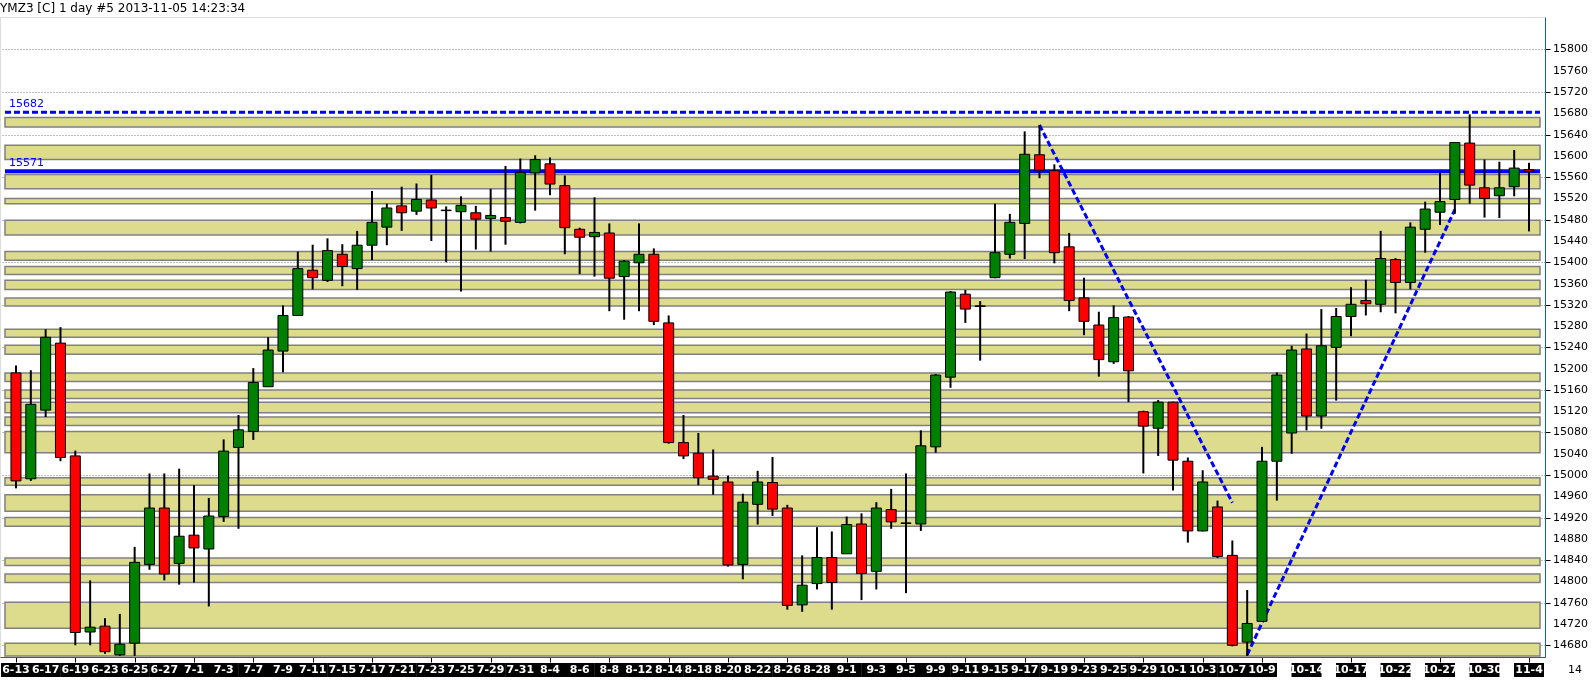 The height and width of the screenshot is (689, 1596). Describe the element at coordinates (757, 669) in the screenshot. I see `x-tick-label: 8-22` at that location.